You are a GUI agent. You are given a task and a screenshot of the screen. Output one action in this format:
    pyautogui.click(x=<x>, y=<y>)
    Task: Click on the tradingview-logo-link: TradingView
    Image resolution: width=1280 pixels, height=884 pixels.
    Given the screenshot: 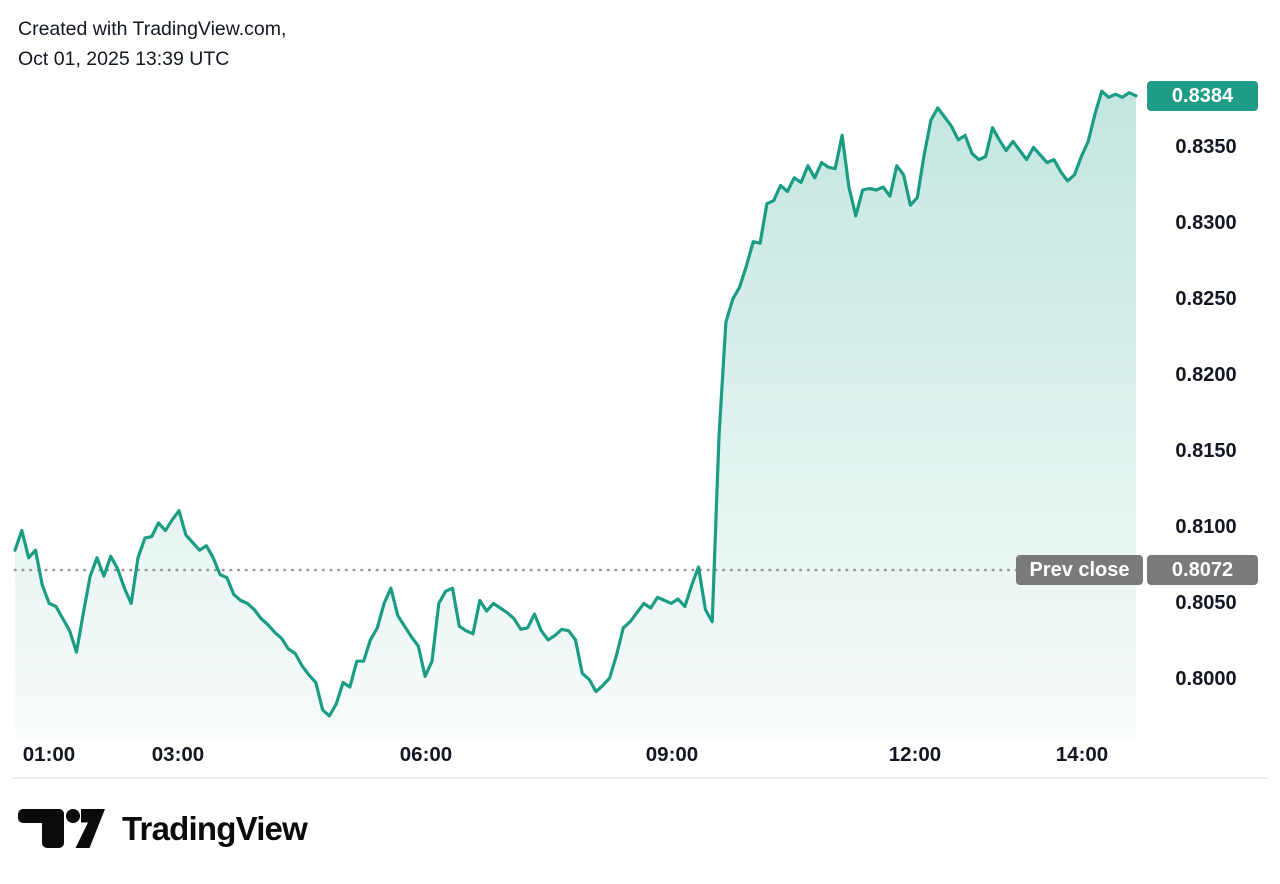 What is the action you would take?
    pyautogui.click(x=163, y=829)
    